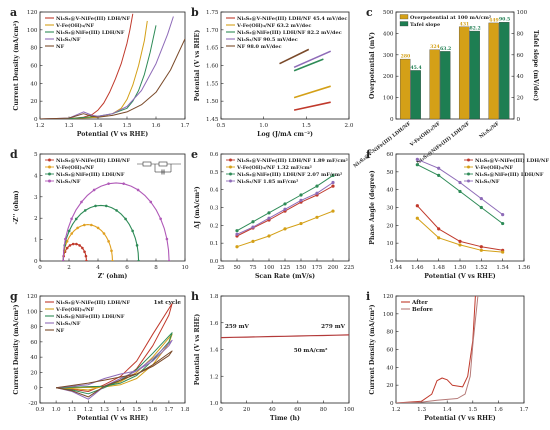  Describe the element at coordinates (285, 276) in the screenshot. I see `x-axis-label: Scan Rate (mV/s)` at that location.